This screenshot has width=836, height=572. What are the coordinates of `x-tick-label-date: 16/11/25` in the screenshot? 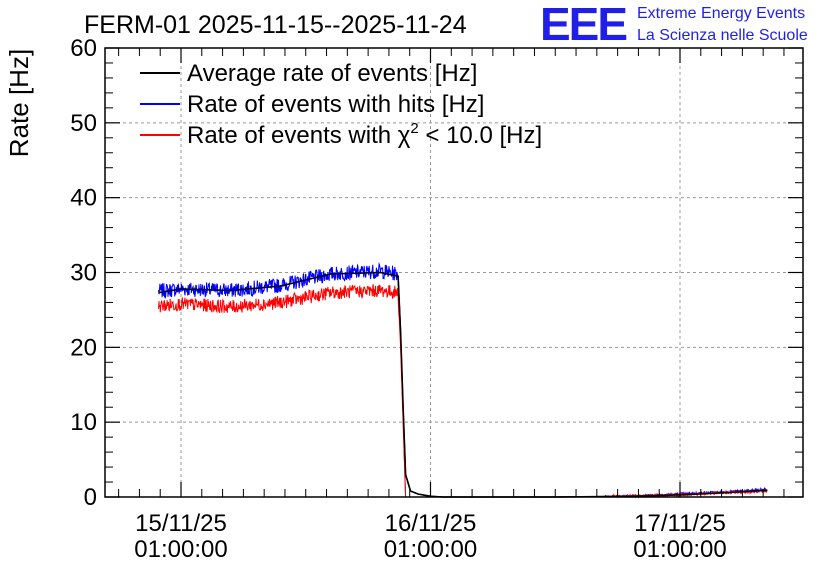 It's located at (431, 523).